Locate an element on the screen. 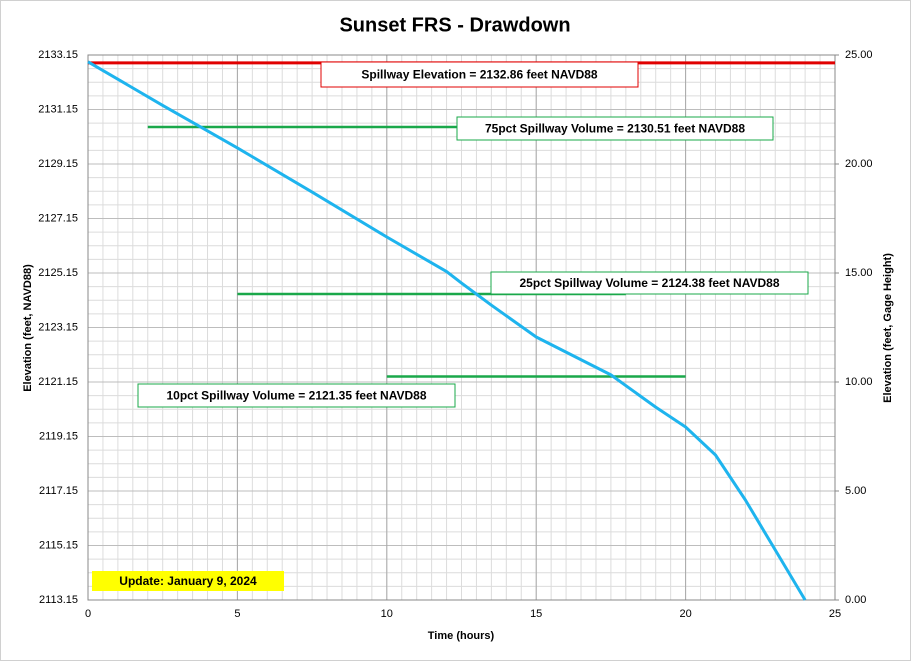  y2-tick-label: 10.00 is located at coordinates (859, 382).